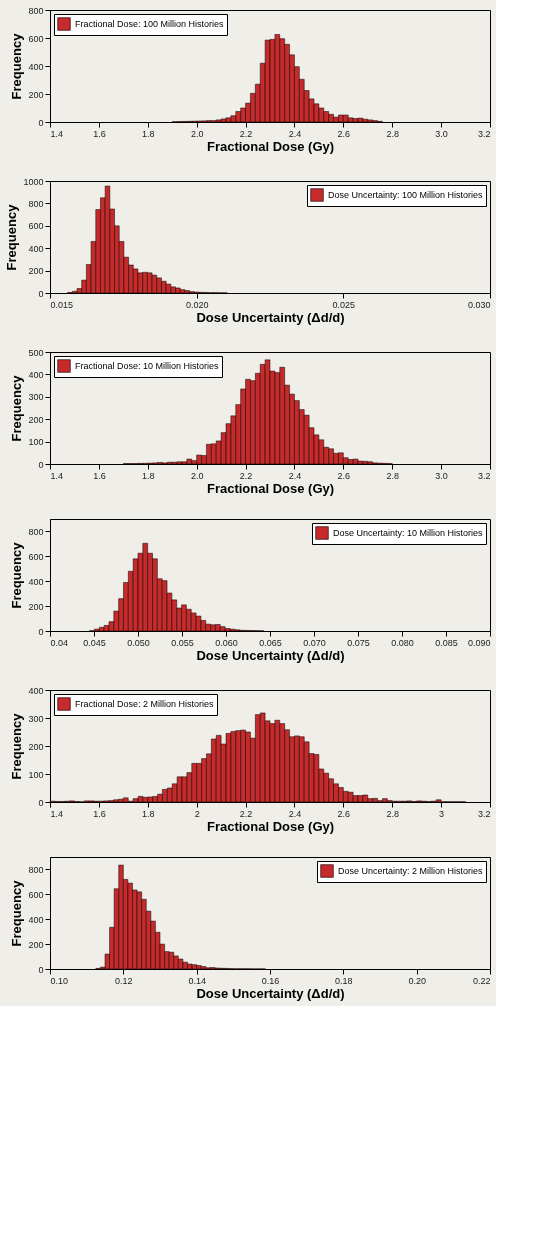 The image size is (552, 1238). What do you see at coordinates (442, 813) in the screenshot?
I see `x-tick-label: 3` at bounding box center [442, 813].